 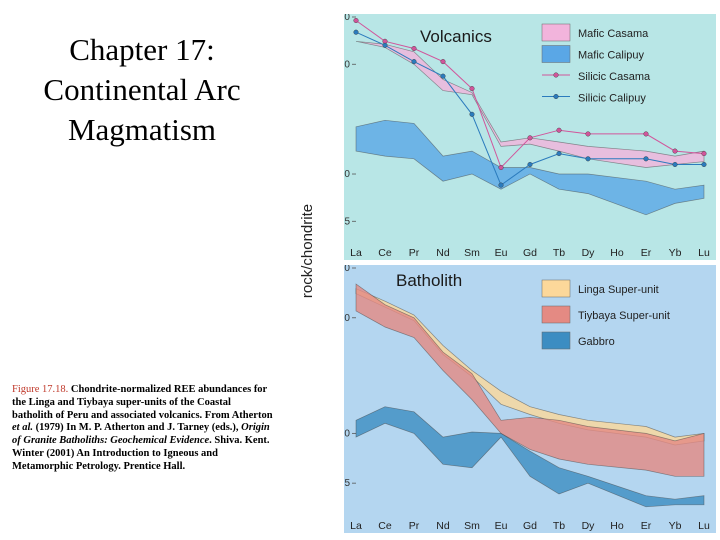 What do you see at coordinates (142, 49) in the screenshot?
I see `title-line-1: Chapter 17:` at bounding box center [142, 49].